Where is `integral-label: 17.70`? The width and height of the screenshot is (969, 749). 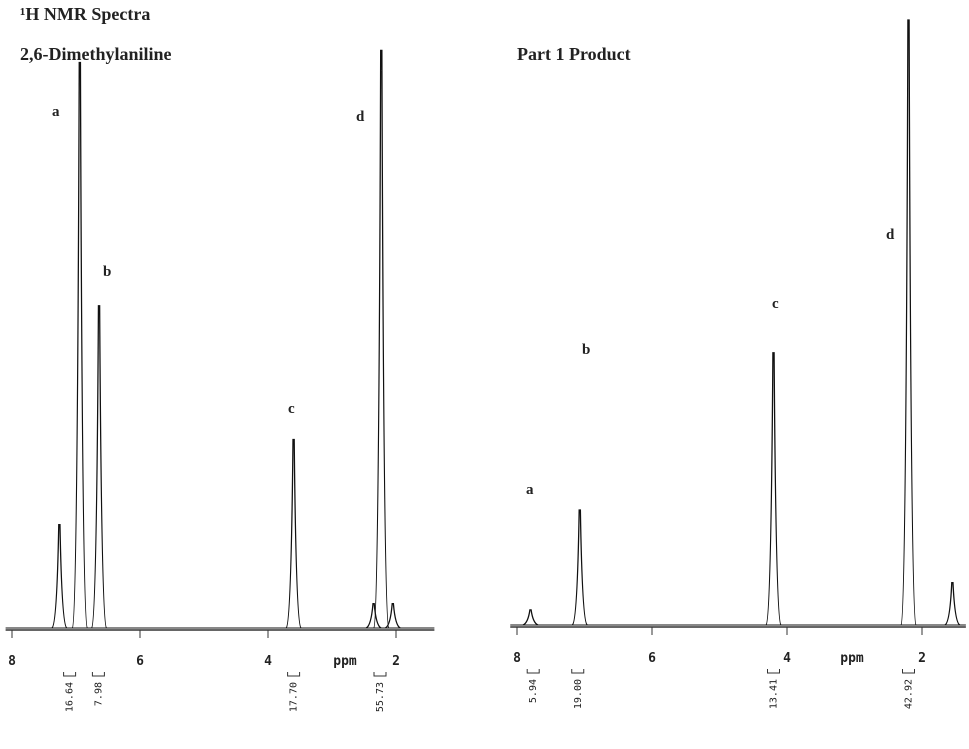 integral-label: 17.70 is located at coordinates (294, 697).